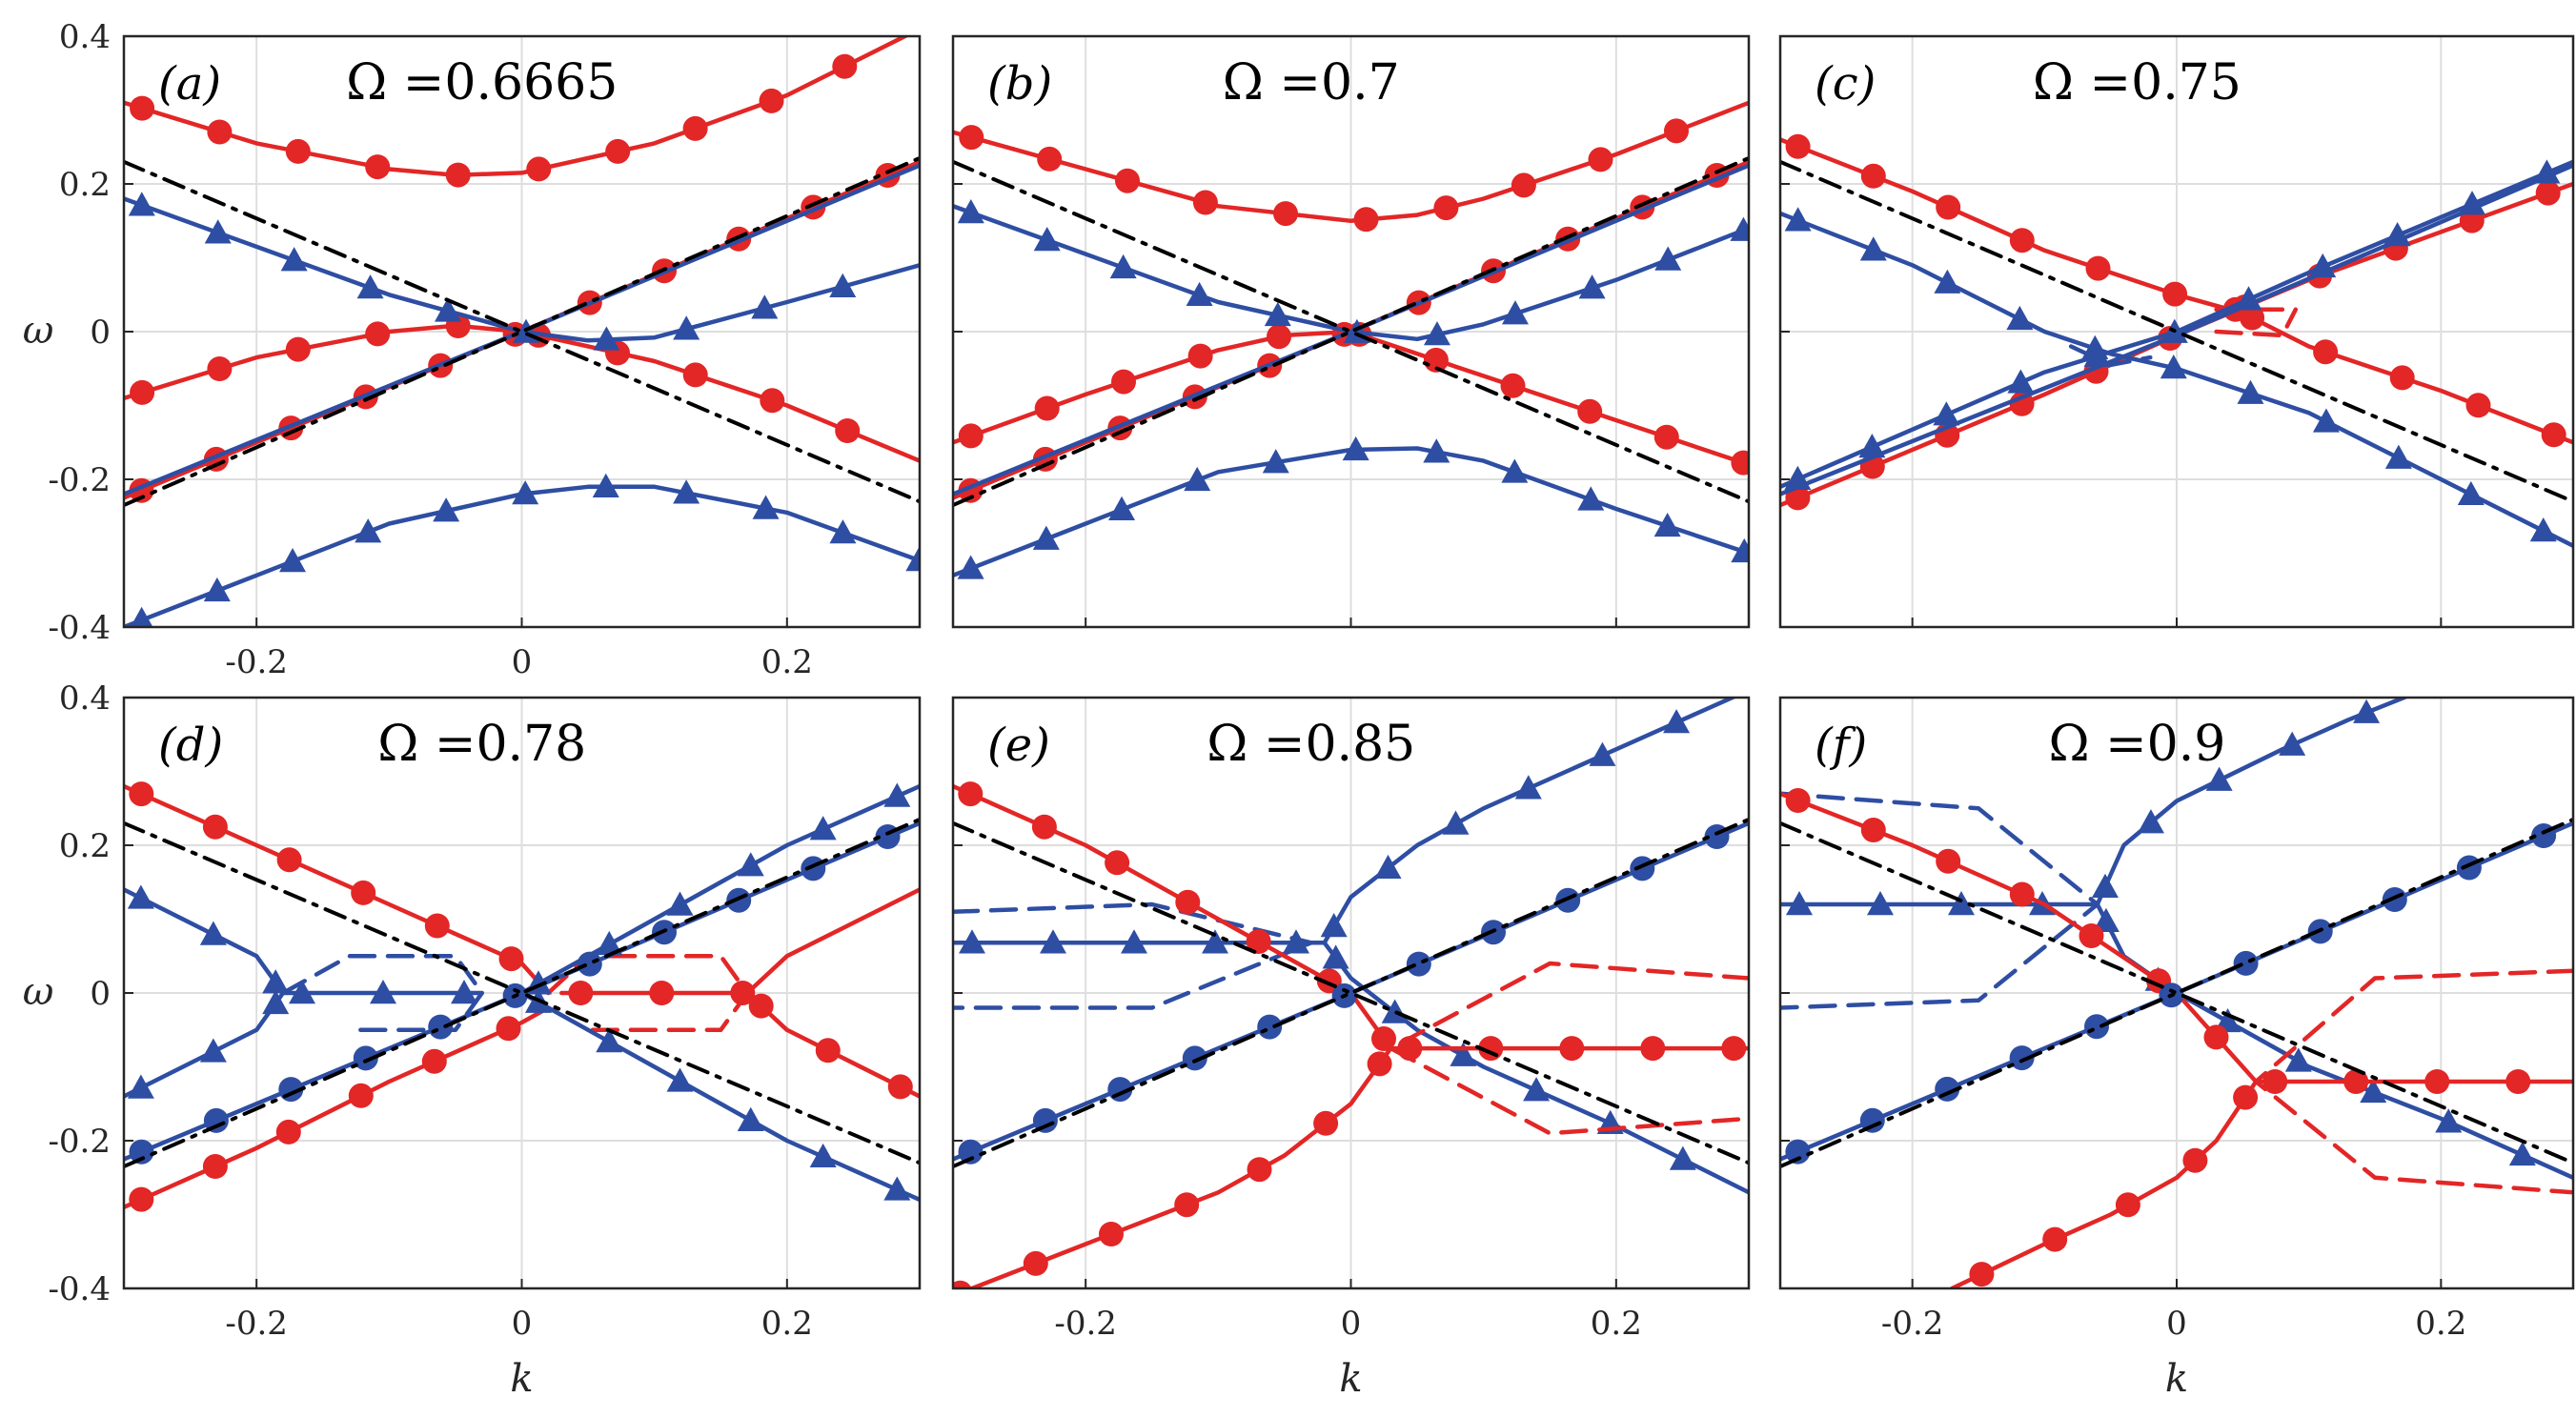  I want to click on x-tick-label: 0.2, so click(1616, 1324).